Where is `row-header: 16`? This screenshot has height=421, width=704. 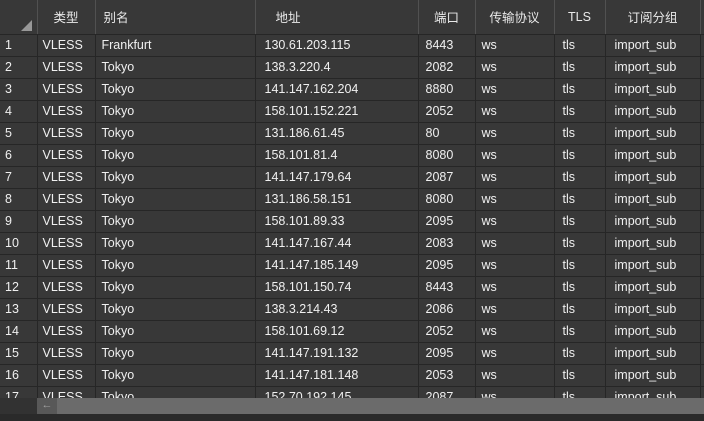
row-header: 16 is located at coordinates (19, 375).